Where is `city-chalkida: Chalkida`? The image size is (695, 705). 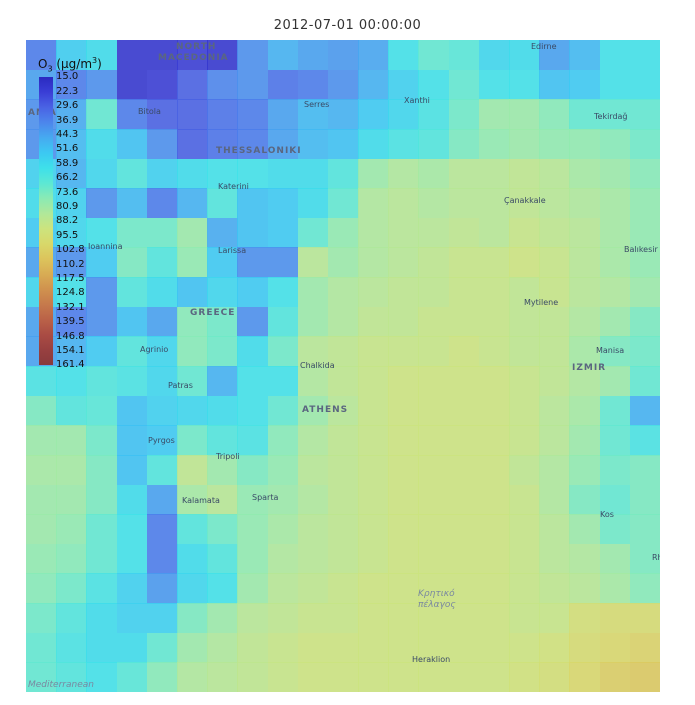 city-chalkida: Chalkida is located at coordinates (317, 365).